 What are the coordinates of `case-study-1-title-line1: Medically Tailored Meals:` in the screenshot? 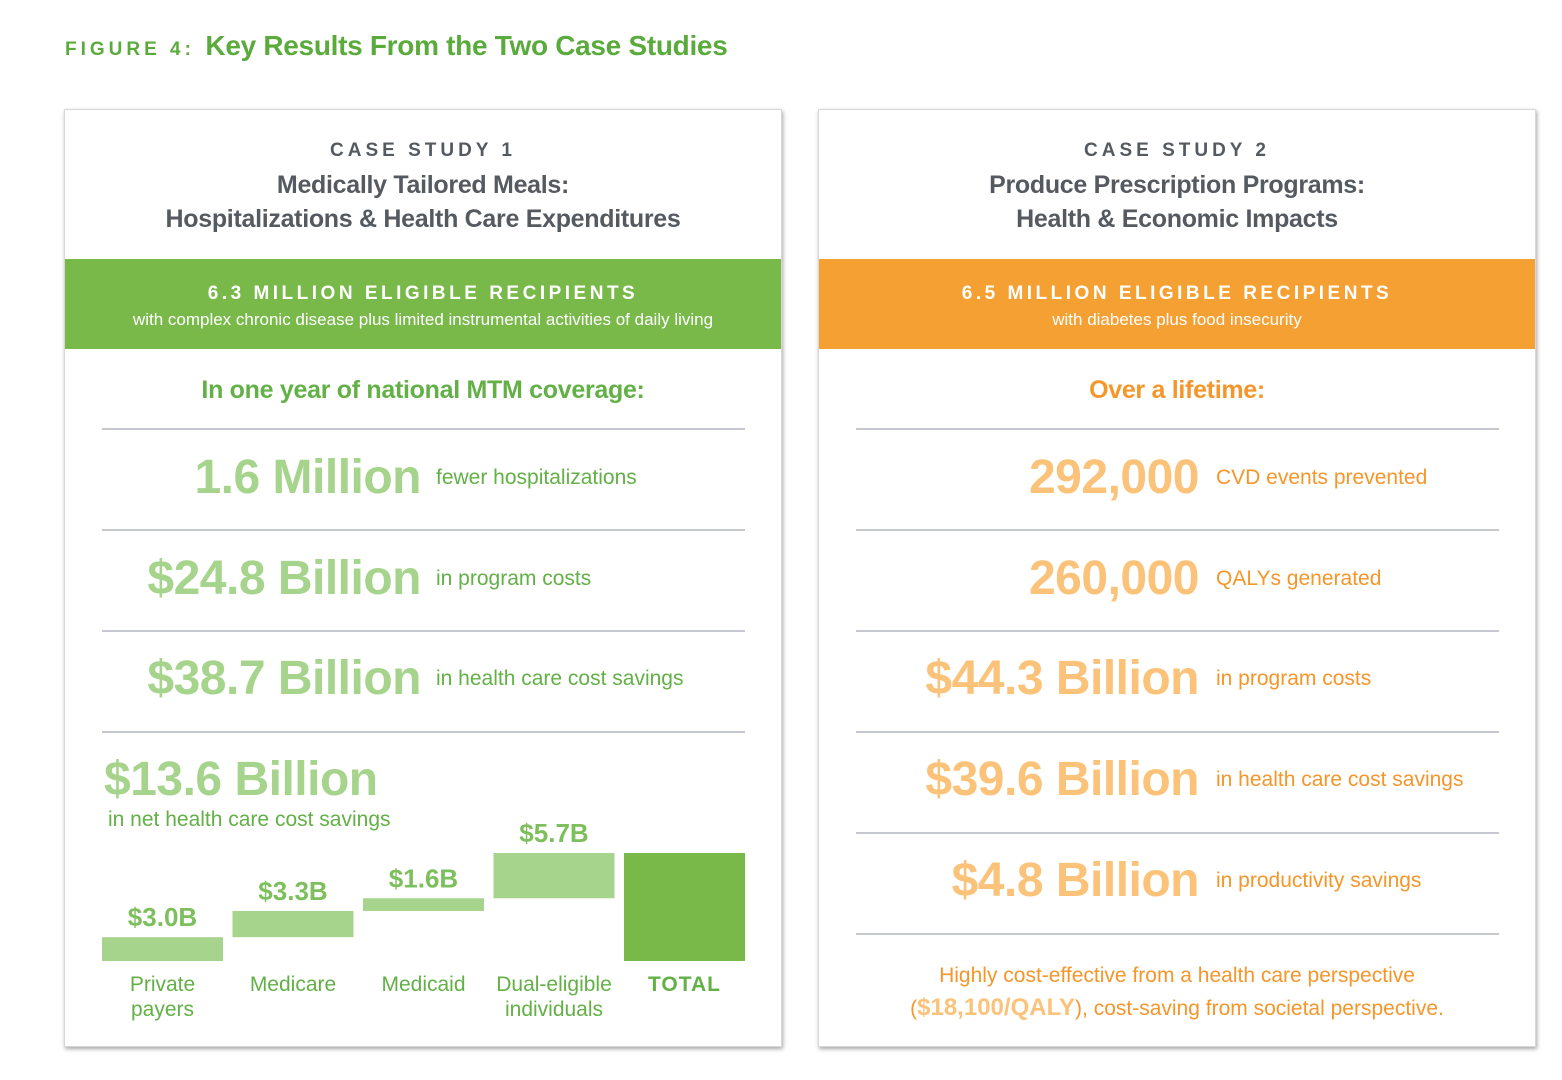 It's located at (423, 185).